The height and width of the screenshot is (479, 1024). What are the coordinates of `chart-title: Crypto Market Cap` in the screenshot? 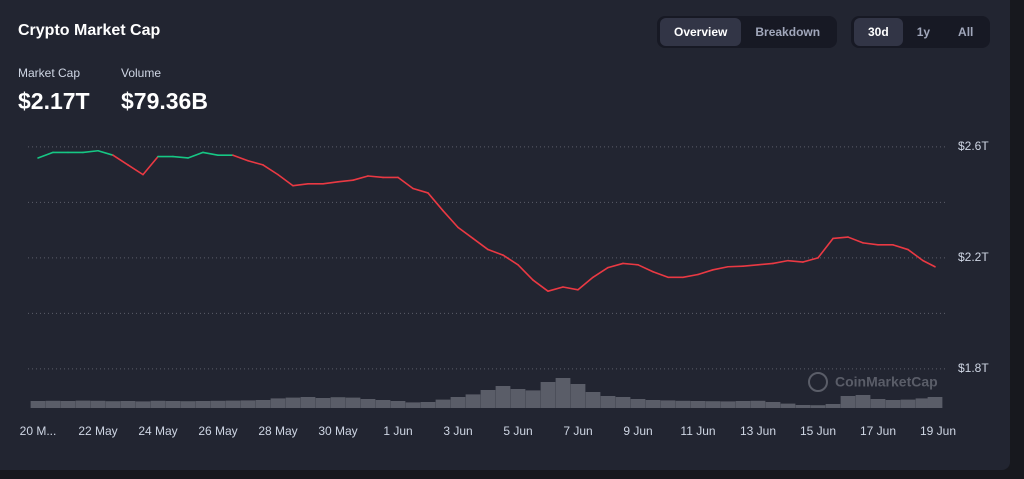 It's located at (89, 30).